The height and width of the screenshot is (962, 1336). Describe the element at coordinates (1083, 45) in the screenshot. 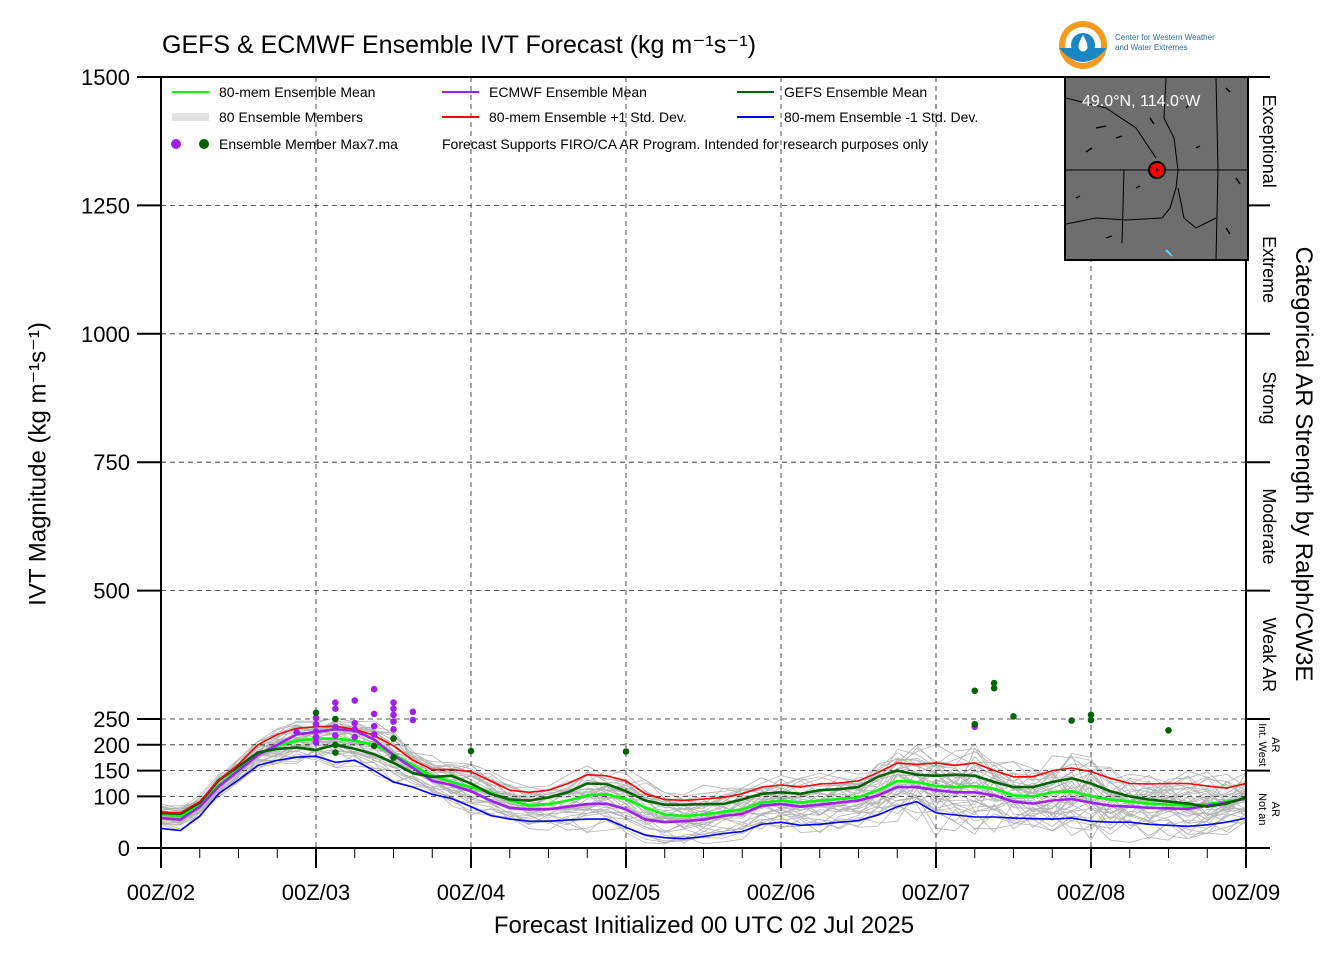

I see `cw3e-logo-icon` at that location.